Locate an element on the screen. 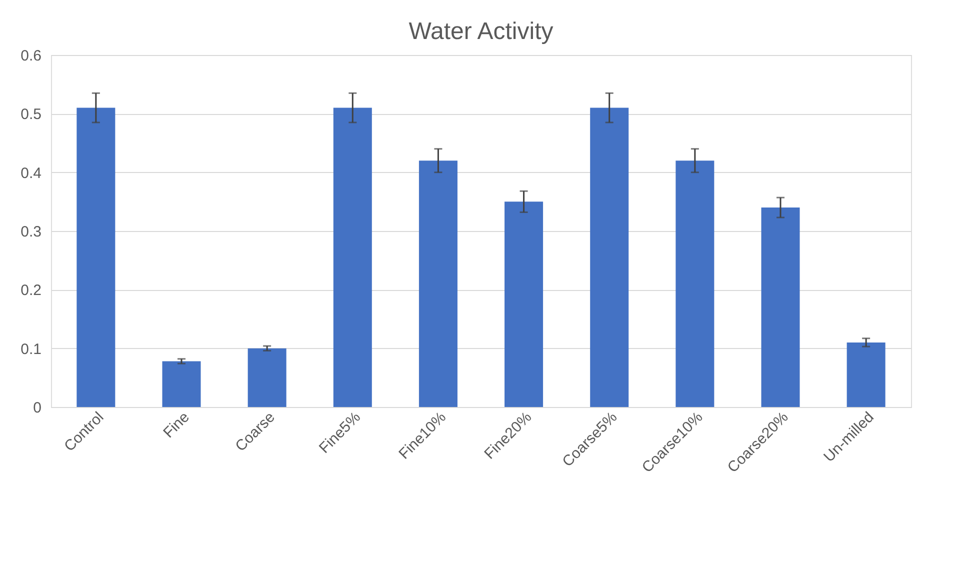  y-tick-label: 0.4 is located at coordinates (31, 173).